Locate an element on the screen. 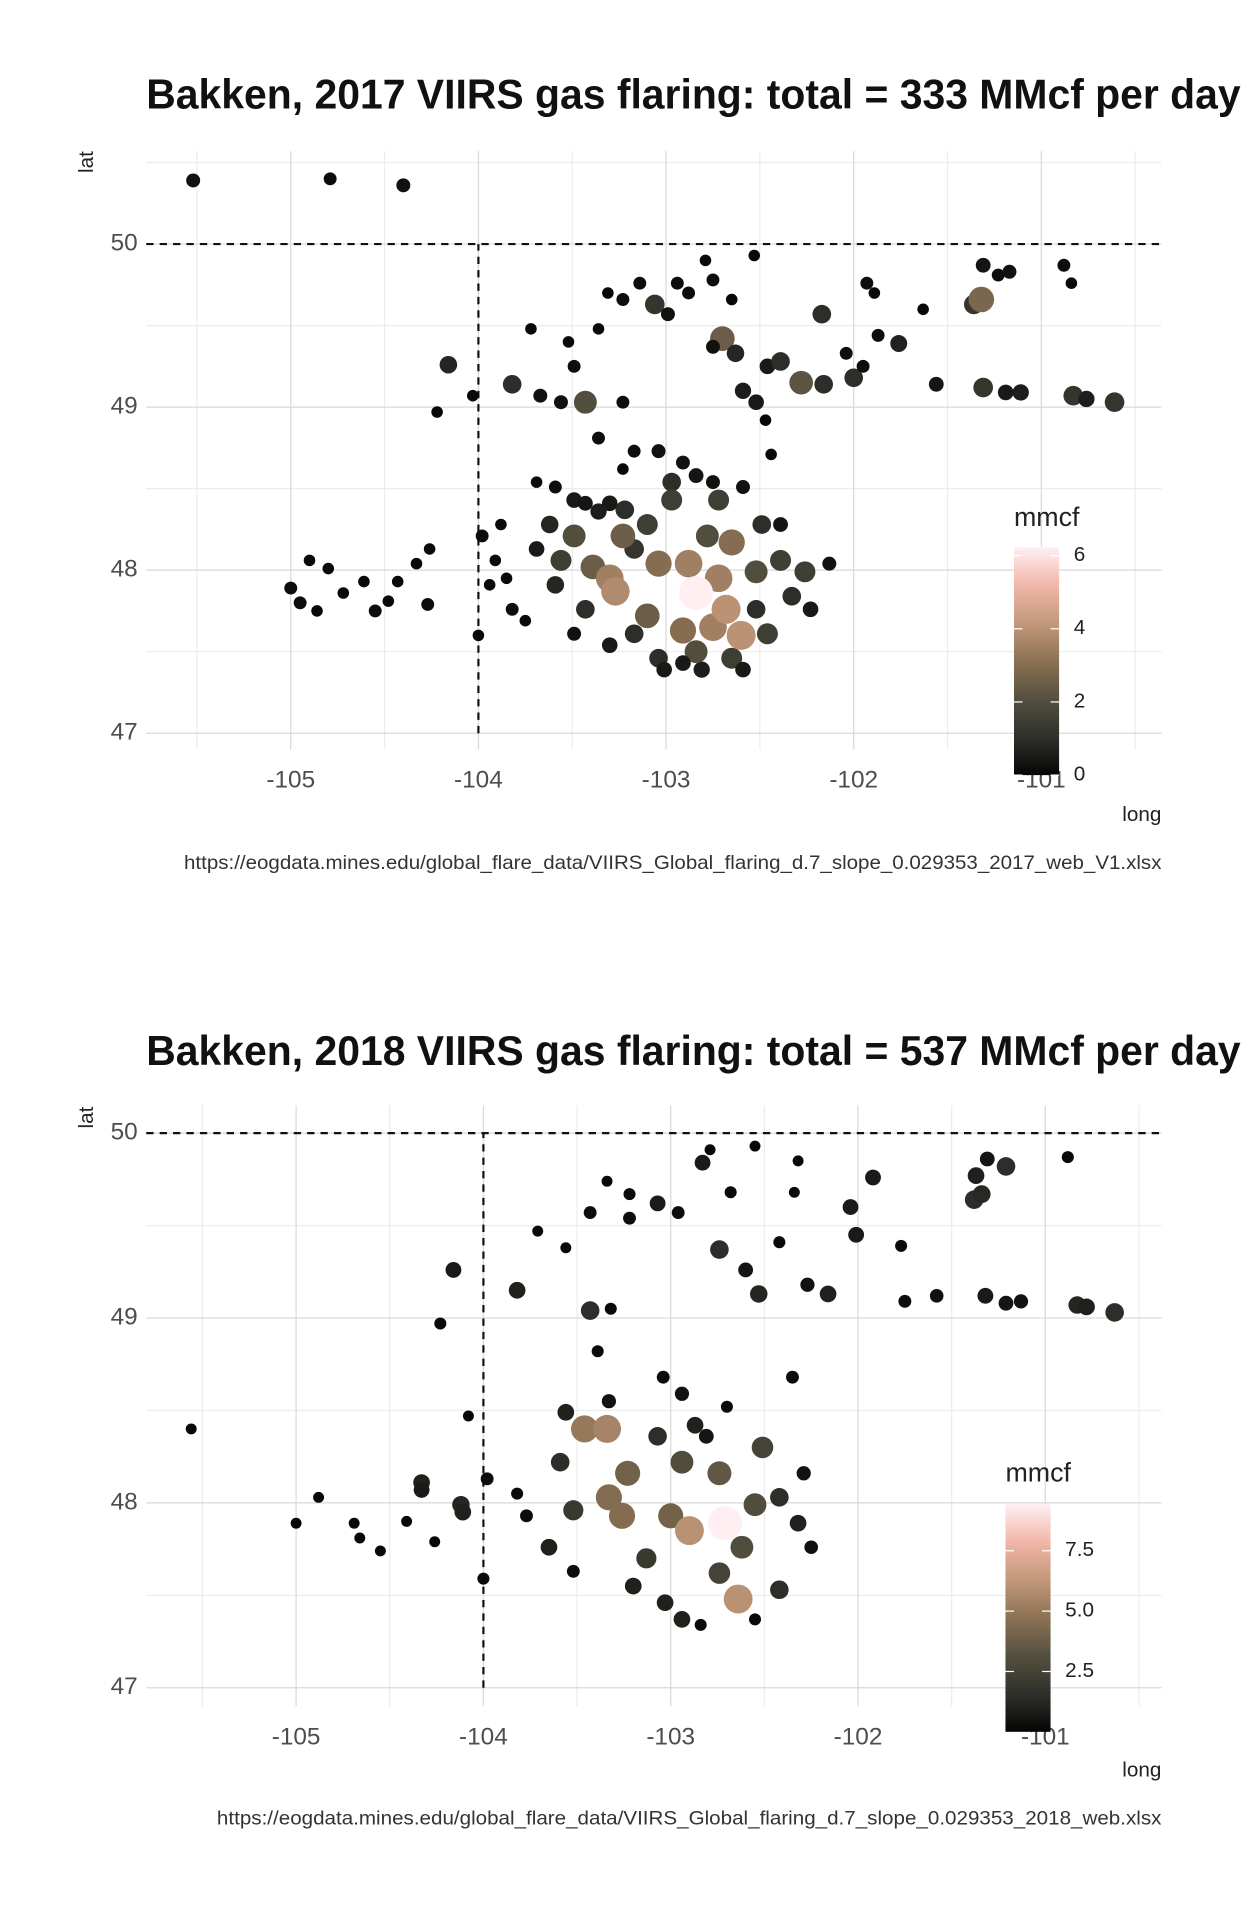 This screenshot has width=1248, height=1920. x-axis-label: long is located at coordinates (1141, 814).